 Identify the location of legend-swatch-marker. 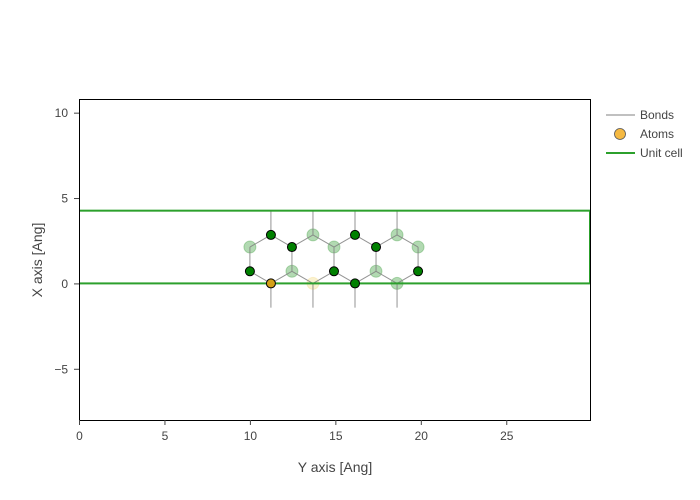
(620, 134).